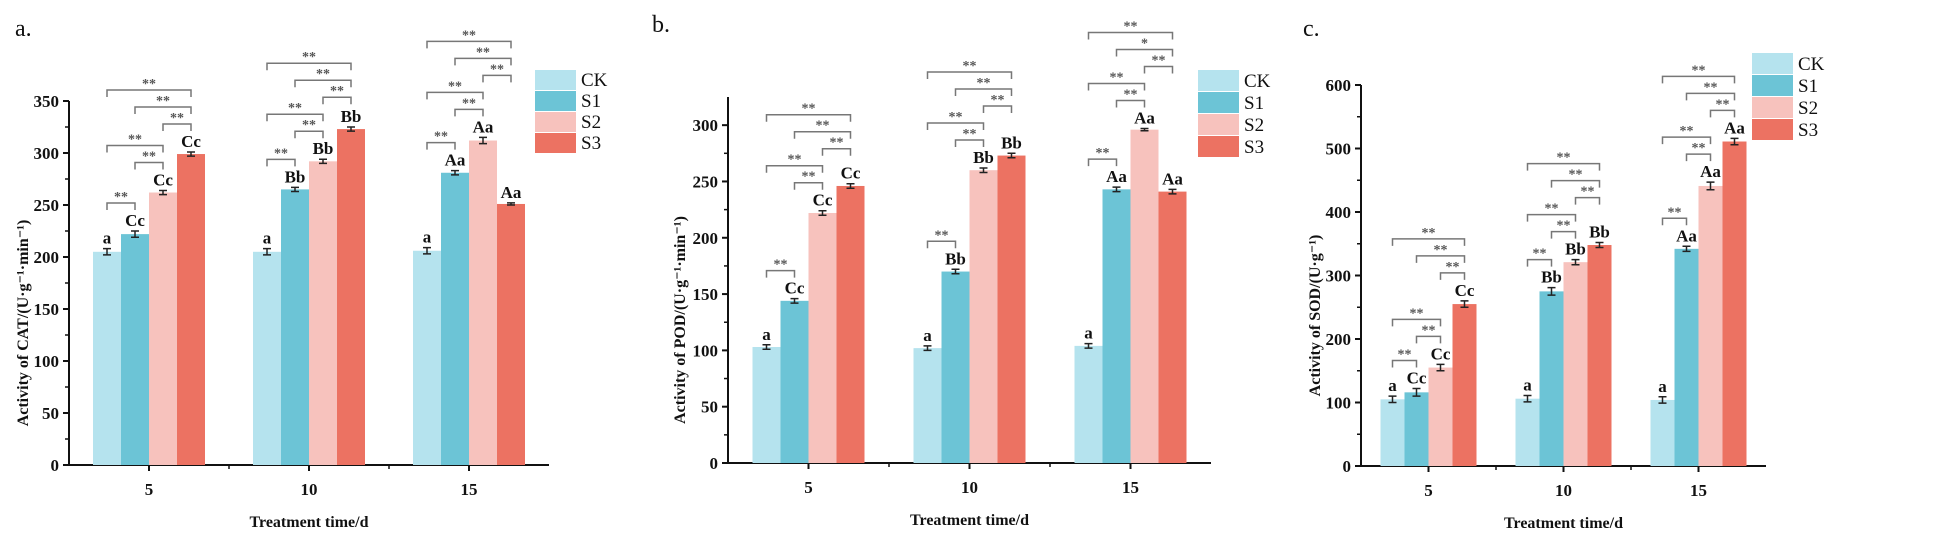 This screenshot has width=1949, height=555. I want to click on legend-item-s1: S1, so click(568, 101).